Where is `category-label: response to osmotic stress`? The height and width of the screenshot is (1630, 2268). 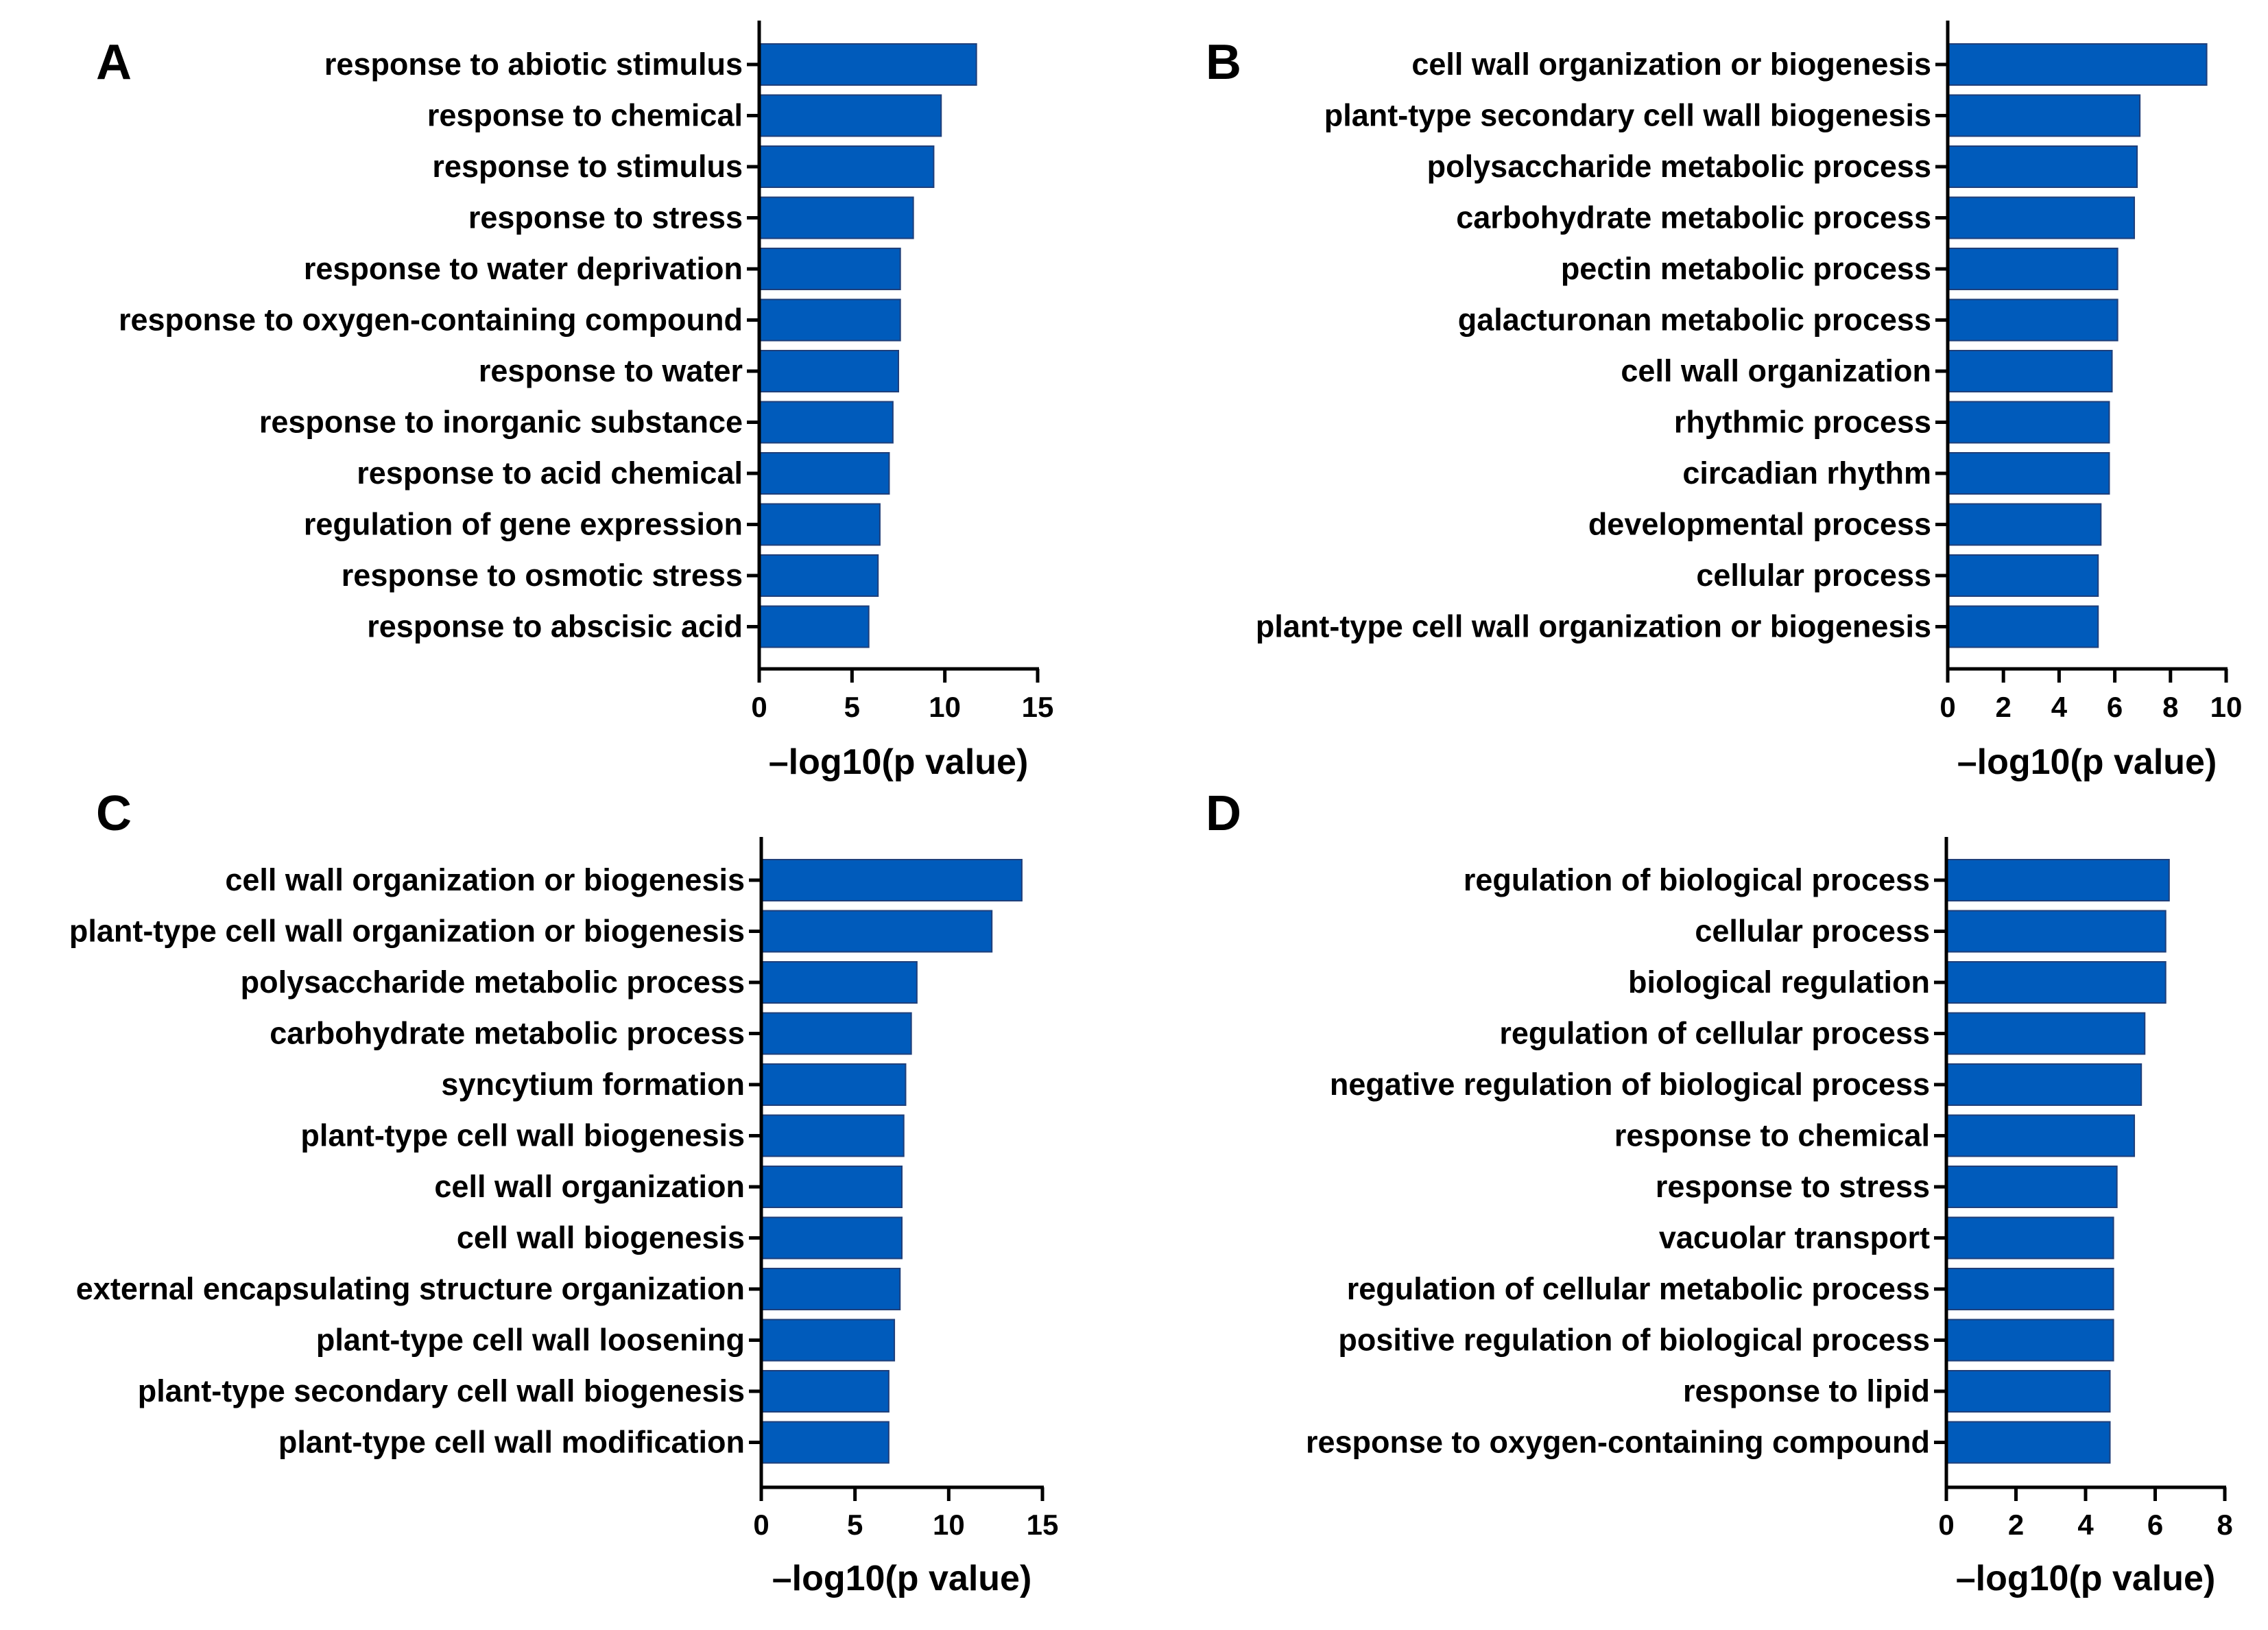 category-label: response to osmotic stress is located at coordinates (542, 575).